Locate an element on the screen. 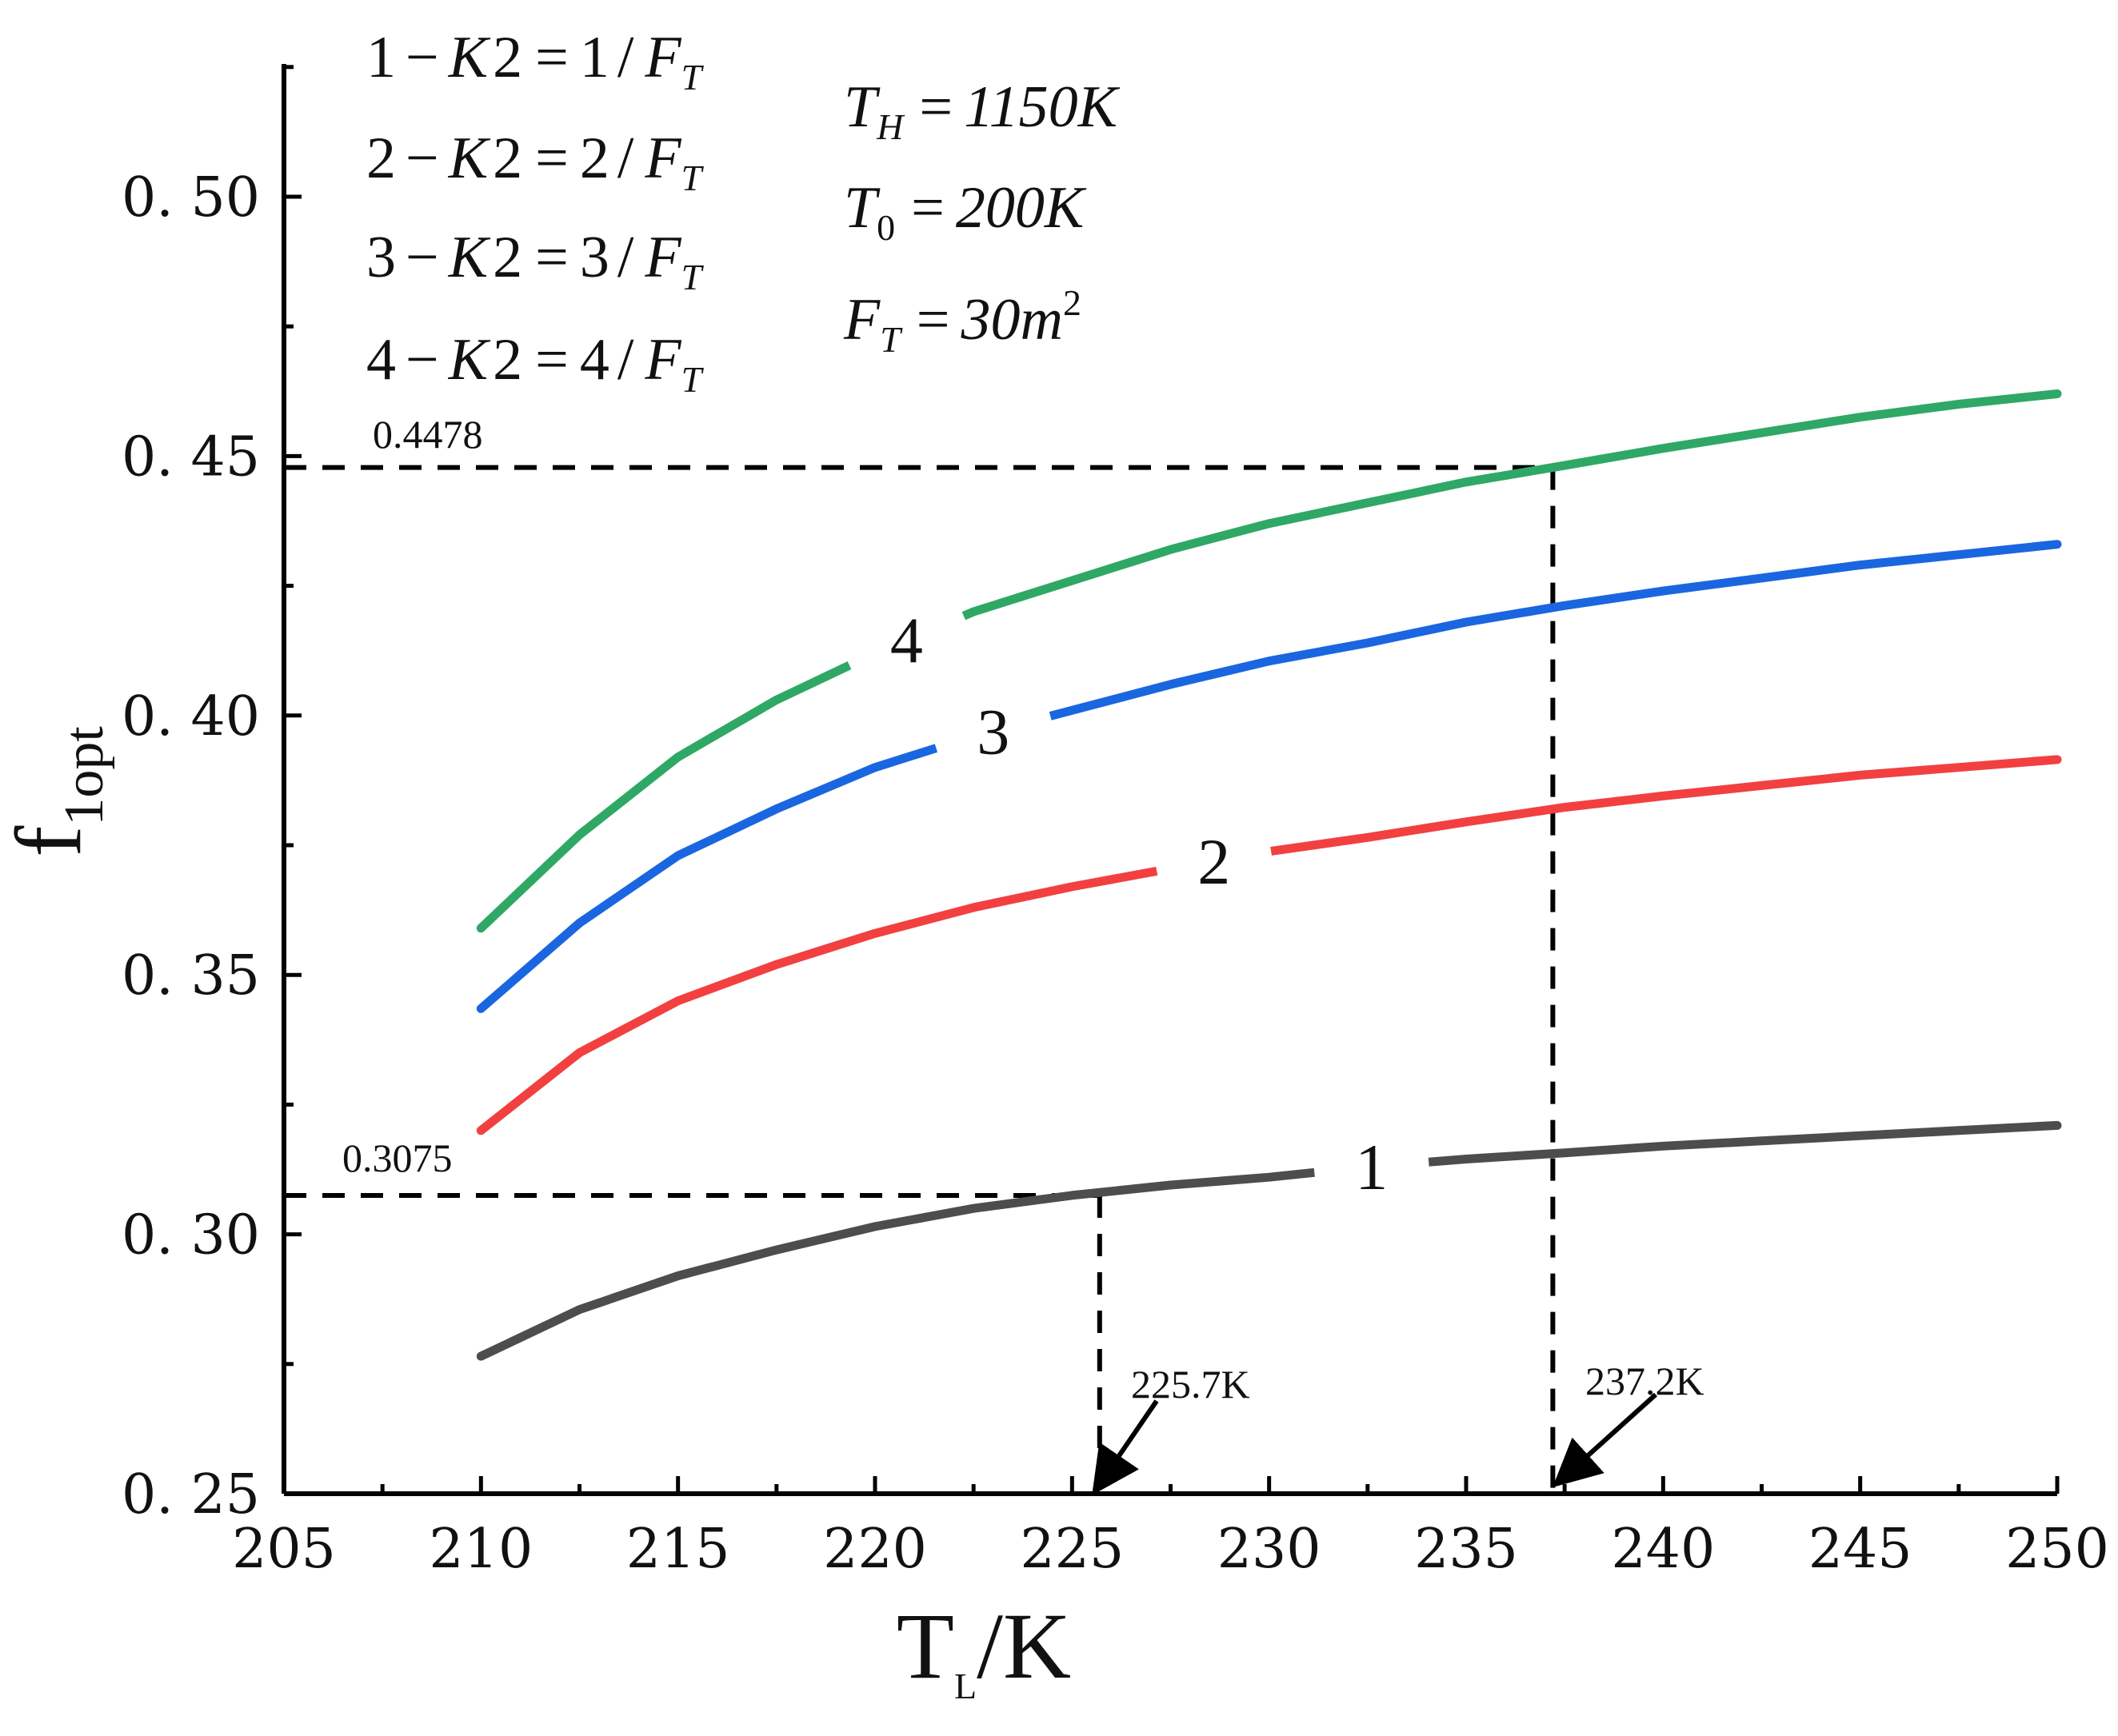 The height and width of the screenshot is (1736, 2118). y-tick-label: 0. 30 is located at coordinates (191, 1235).